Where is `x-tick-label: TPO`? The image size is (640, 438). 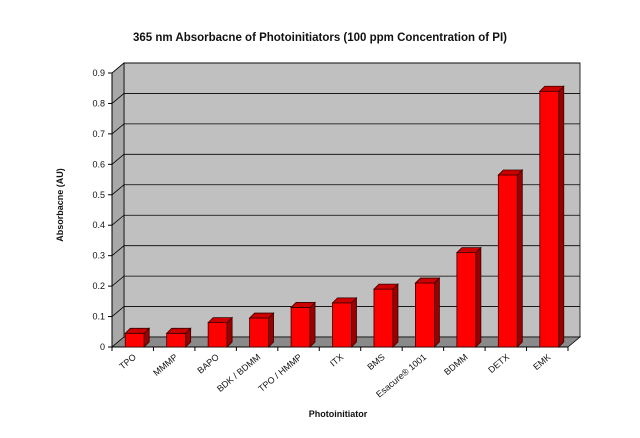
x-tick-label: TPO is located at coordinates (127, 362).